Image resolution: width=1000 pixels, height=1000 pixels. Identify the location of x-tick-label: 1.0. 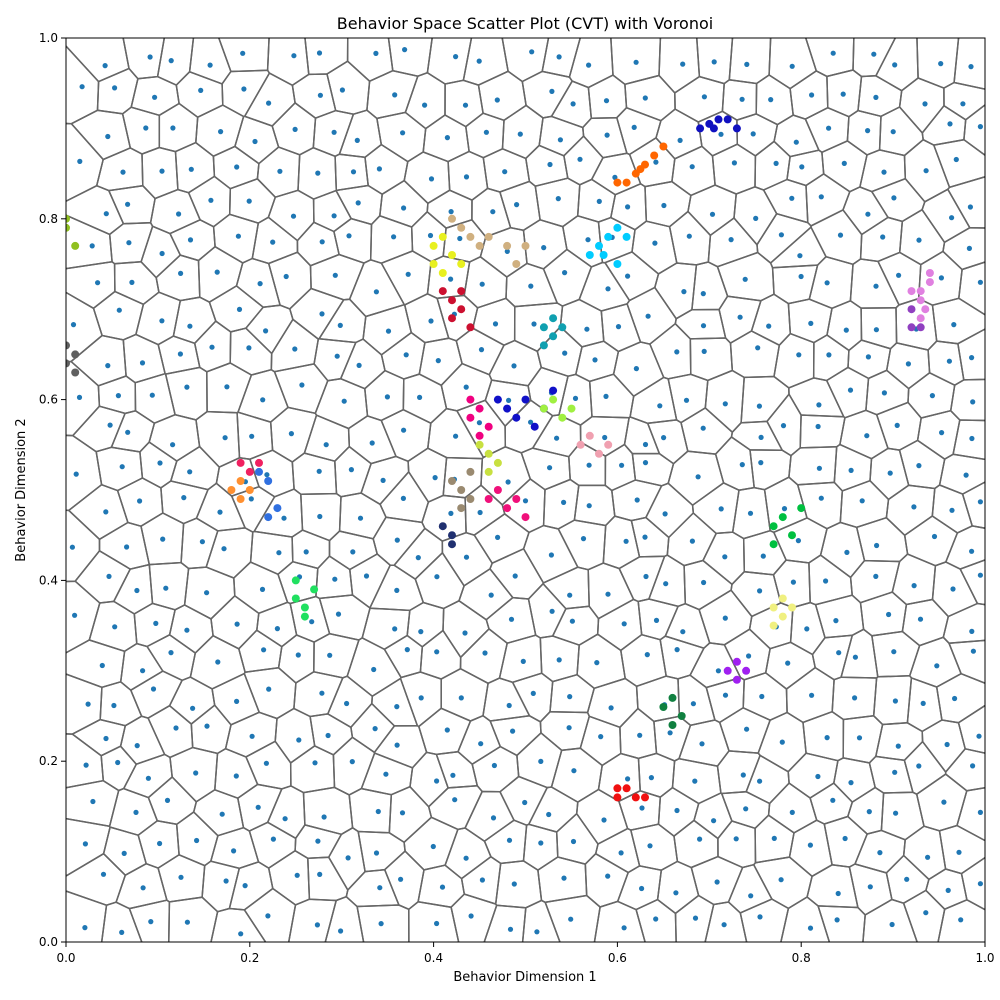
(984, 958).